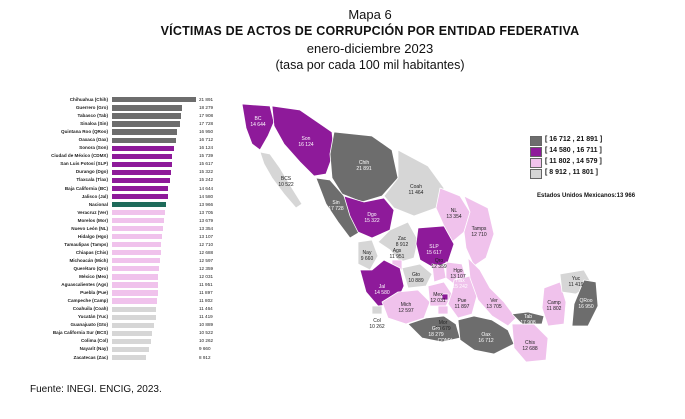  Describe the element at coordinates (110, 189) in the screenshot. I see `bar-row: Baja California (BC) 14 644` at that location.